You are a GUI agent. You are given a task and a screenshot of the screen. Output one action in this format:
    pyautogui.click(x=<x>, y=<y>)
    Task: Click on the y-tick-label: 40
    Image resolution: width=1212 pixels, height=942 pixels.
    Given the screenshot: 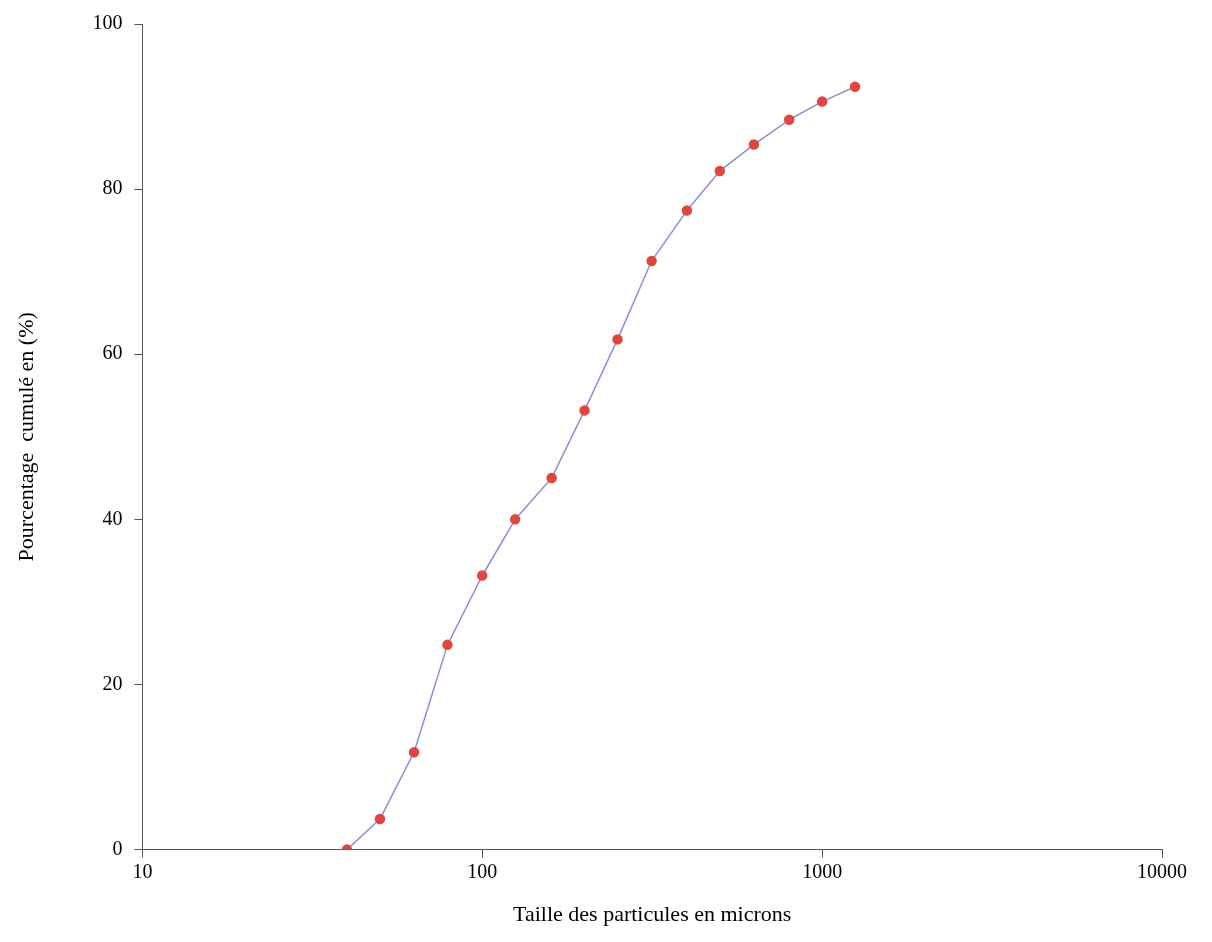 What is the action you would take?
    pyautogui.click(x=112, y=517)
    